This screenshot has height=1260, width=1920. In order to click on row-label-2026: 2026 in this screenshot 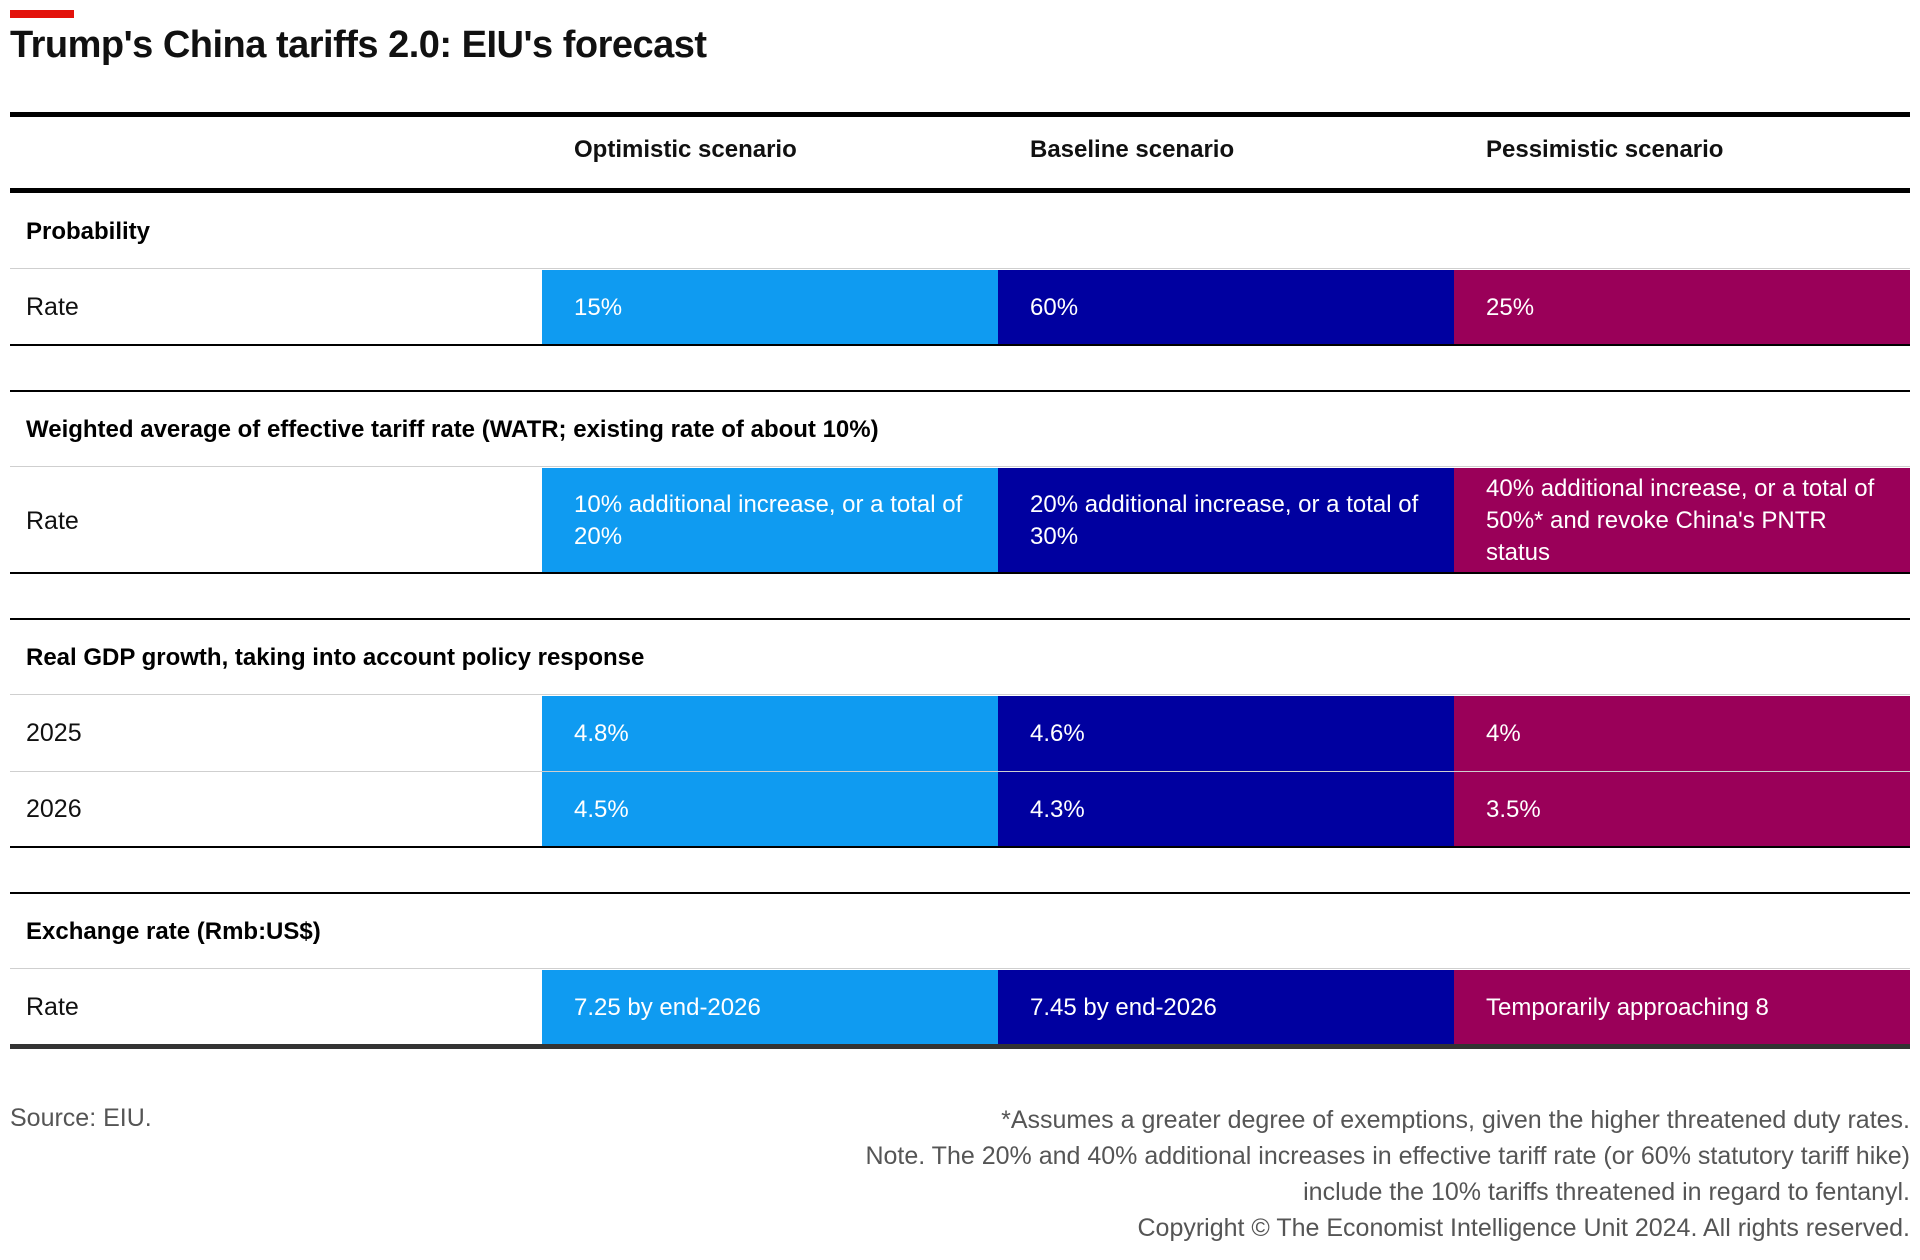, I will do `click(54, 809)`.